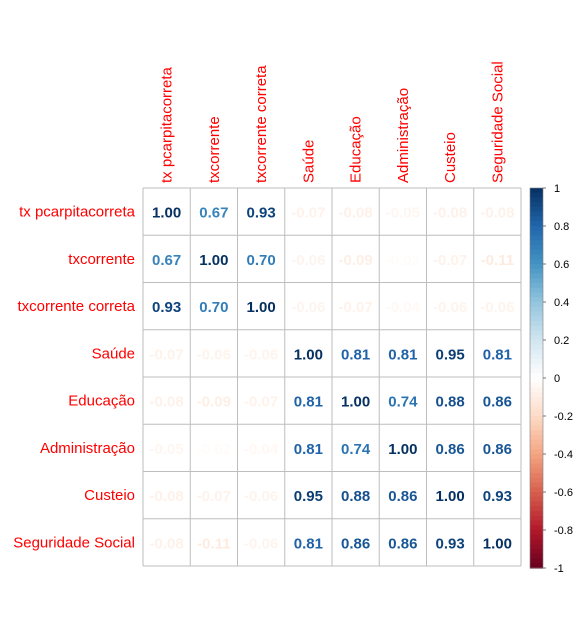  I want to click on colorbar-tick-label: -0.6, so click(563, 493).